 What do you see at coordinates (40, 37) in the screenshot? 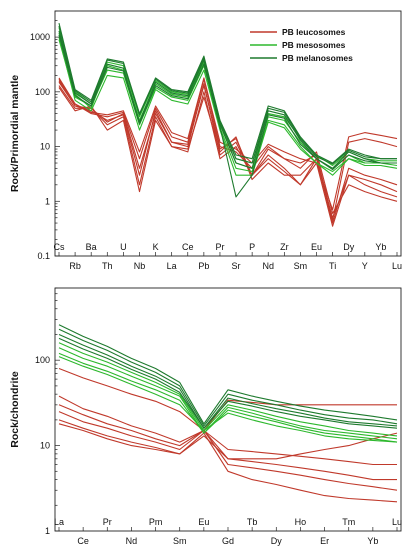
I see `y-tick-label: 1000` at bounding box center [40, 37].